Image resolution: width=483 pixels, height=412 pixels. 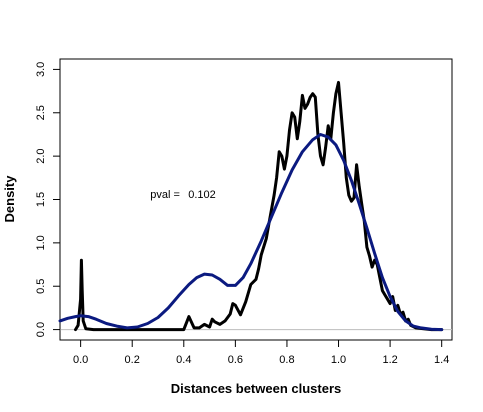 What do you see at coordinates (256, 388) in the screenshot?
I see `x-axis-title: Distances between clusters` at bounding box center [256, 388].